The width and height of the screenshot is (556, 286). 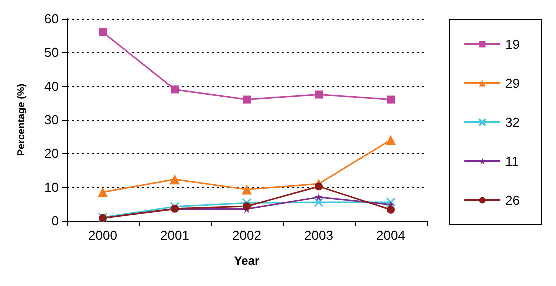 What do you see at coordinates (51, 19) in the screenshot?
I see `y-tick-label: 60` at bounding box center [51, 19].